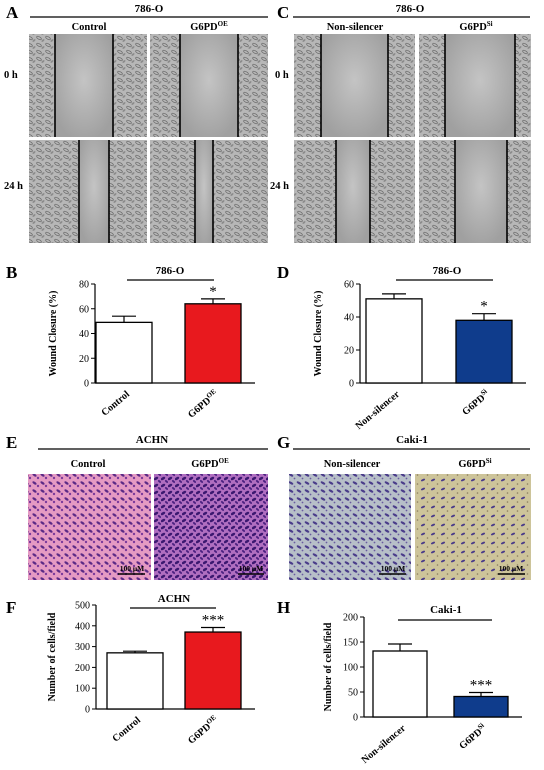  I want to click on y-tick-label: 150, so click(350, 643).